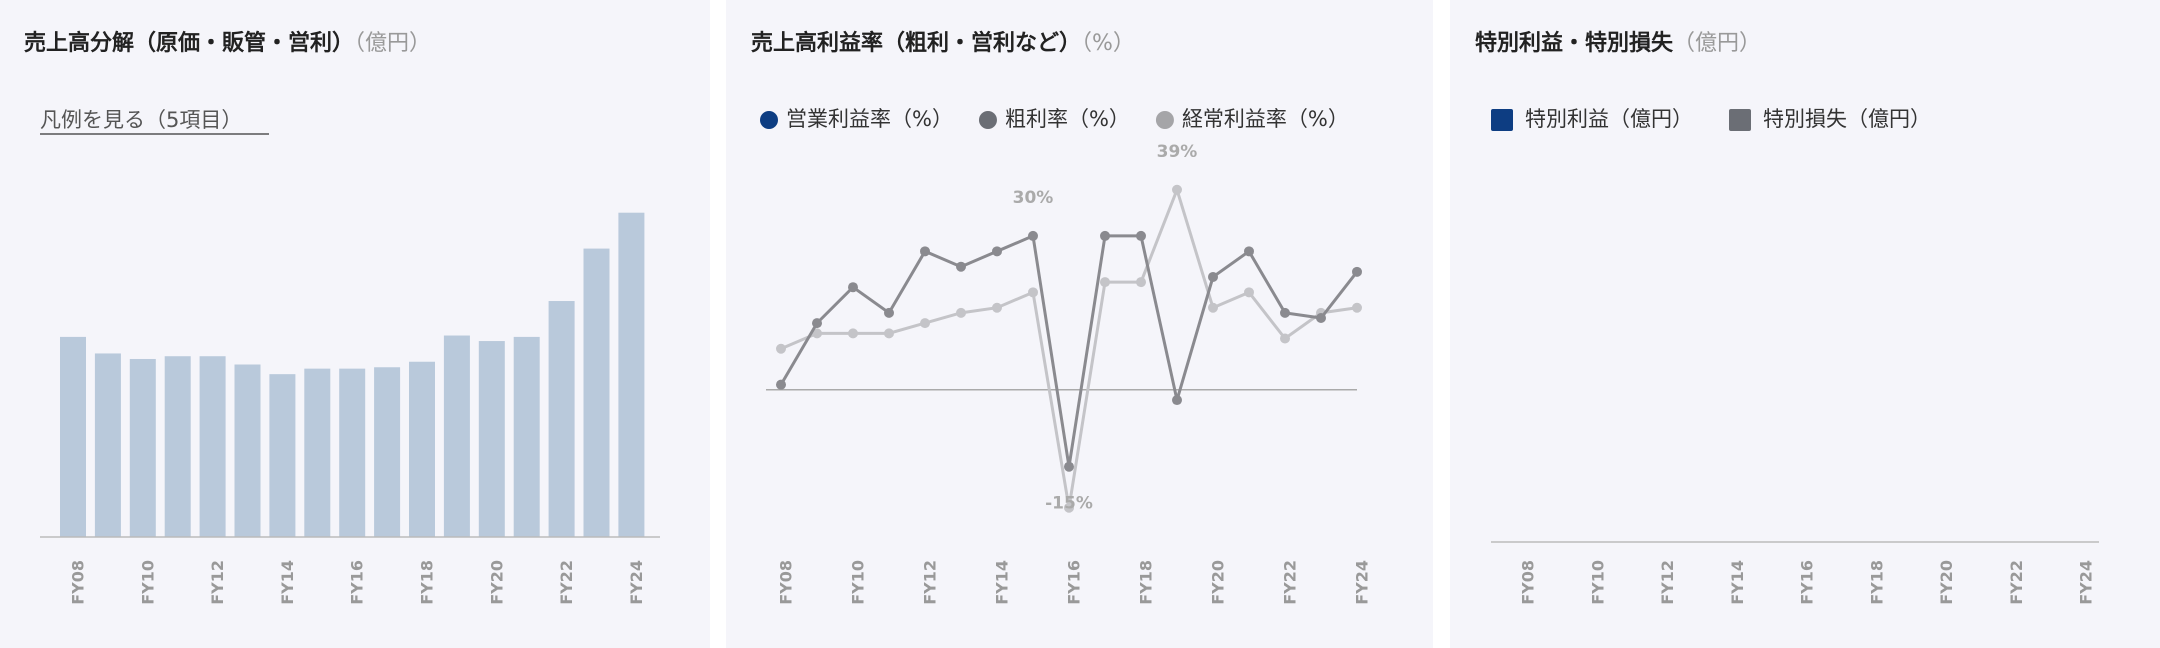 This screenshot has height=648, width=2160. I want to click on panel-title: 売上高利益率（粗利・営利など）（%）, so click(943, 43).